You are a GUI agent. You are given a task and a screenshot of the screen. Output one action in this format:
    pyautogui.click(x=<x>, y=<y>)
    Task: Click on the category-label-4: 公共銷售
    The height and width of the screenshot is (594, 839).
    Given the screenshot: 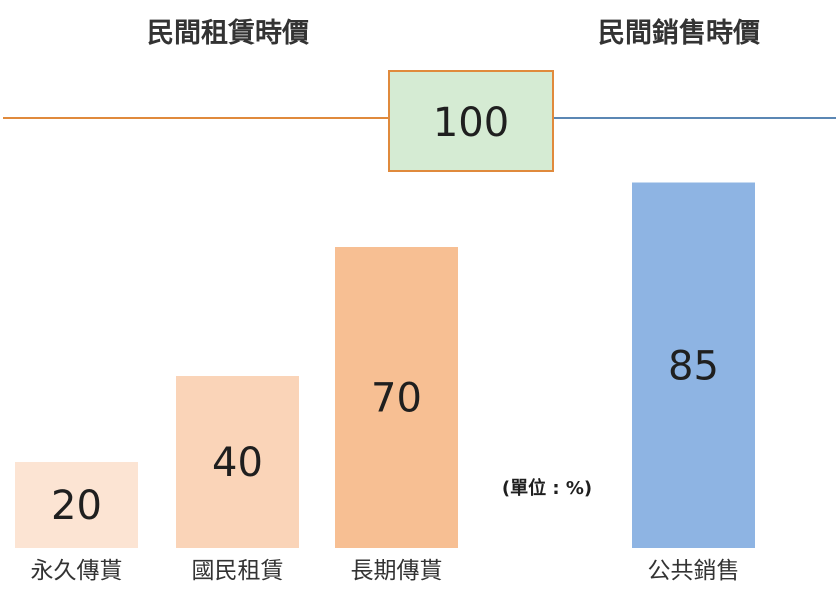 What is the action you would take?
    pyautogui.click(x=694, y=571)
    